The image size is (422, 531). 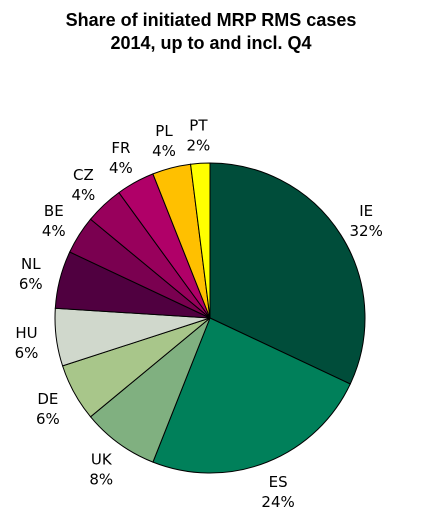 I want to click on slice-label-pl: PL 4%, so click(x=164, y=141).